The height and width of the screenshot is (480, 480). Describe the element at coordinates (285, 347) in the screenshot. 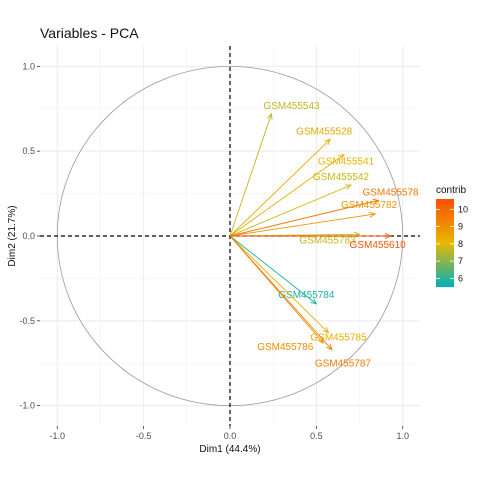

I see `vector-label: GSM455786` at that location.